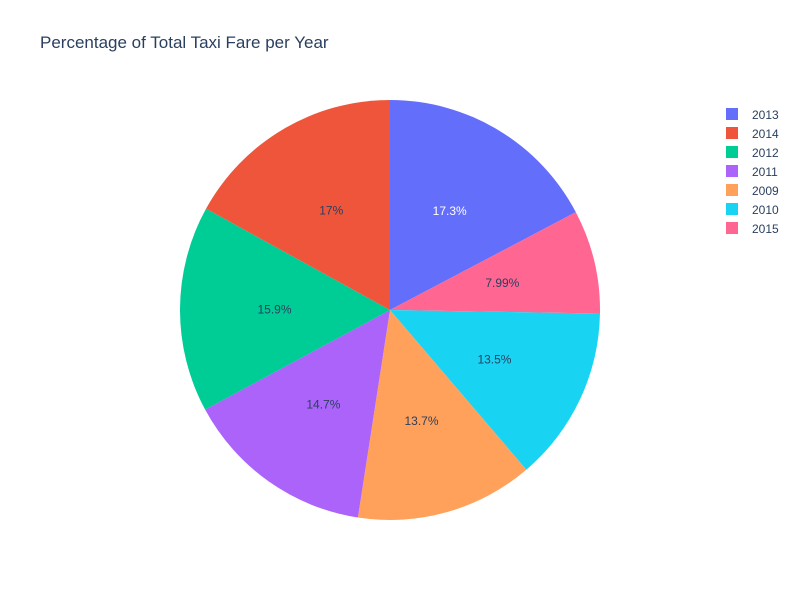 Image resolution: width=800 pixels, height=600 pixels. What do you see at coordinates (184, 42) in the screenshot?
I see `chart-title: Percentage of Total Taxi Fare per Year` at bounding box center [184, 42].